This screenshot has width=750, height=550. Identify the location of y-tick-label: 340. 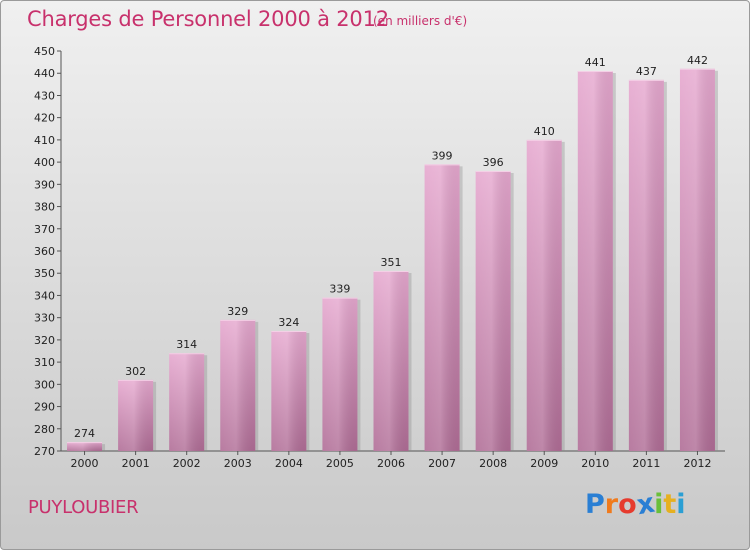
(44, 295).